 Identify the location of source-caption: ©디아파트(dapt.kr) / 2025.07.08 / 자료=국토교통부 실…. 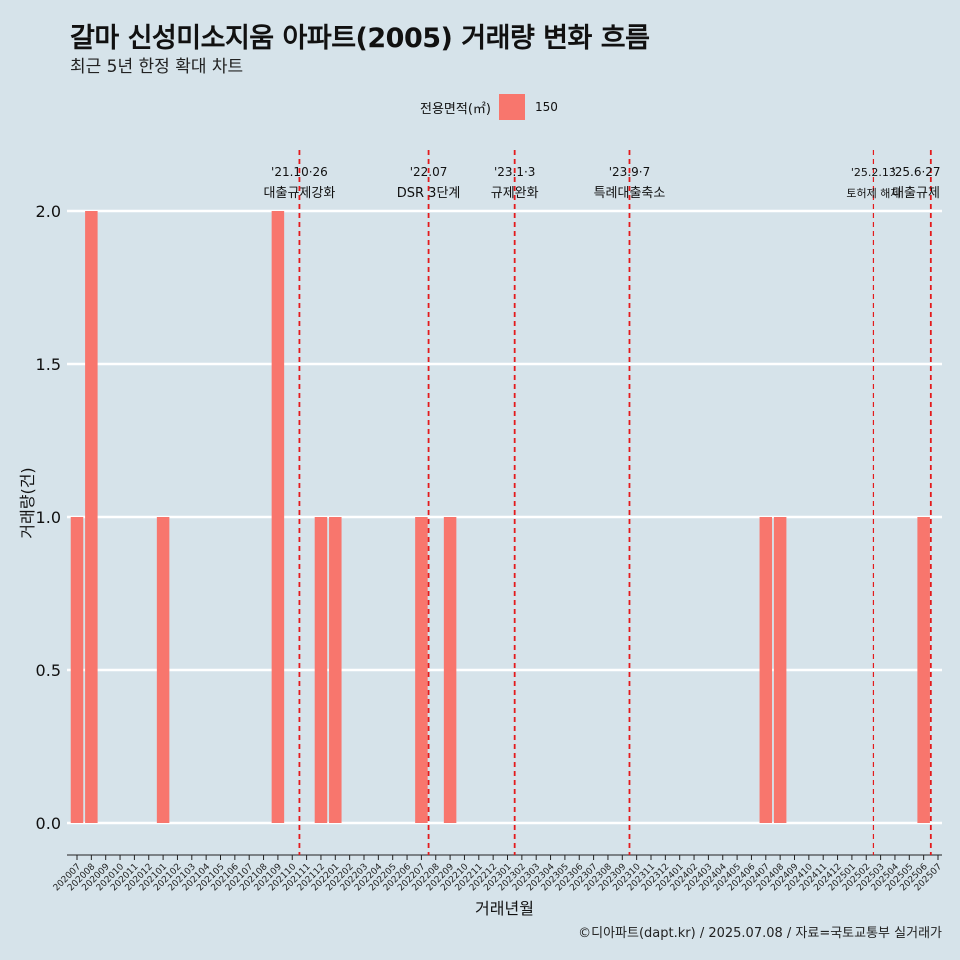
(760, 933).